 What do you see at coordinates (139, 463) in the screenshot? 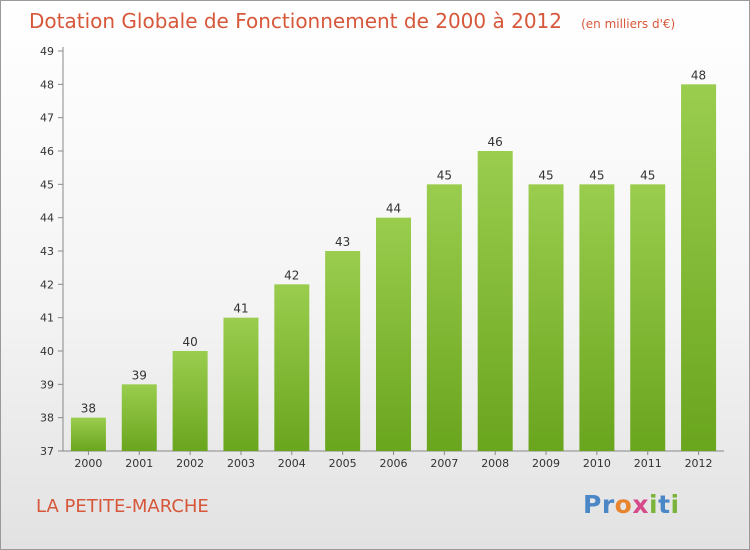
I see `x-tick-label: 2001` at bounding box center [139, 463].